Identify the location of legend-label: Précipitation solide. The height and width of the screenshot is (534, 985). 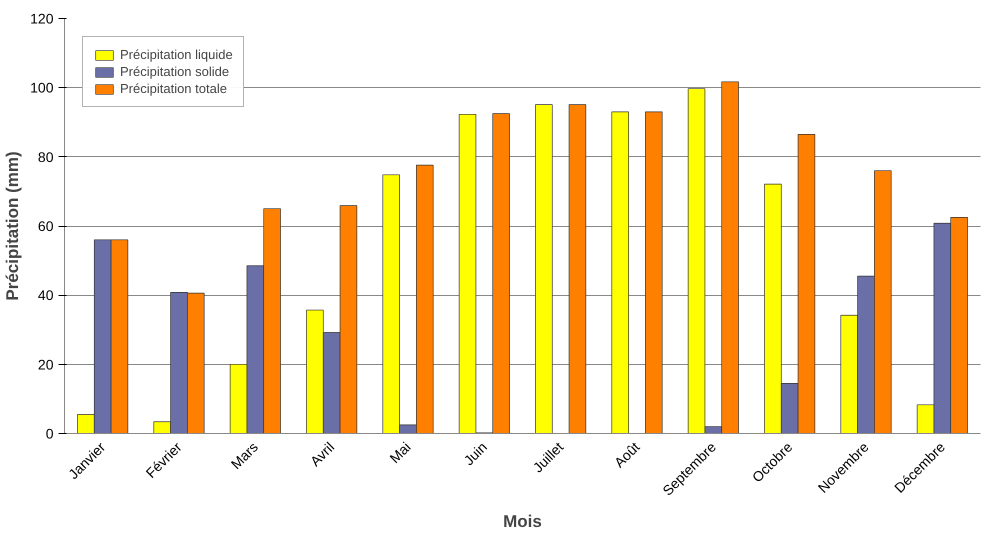
(175, 71).